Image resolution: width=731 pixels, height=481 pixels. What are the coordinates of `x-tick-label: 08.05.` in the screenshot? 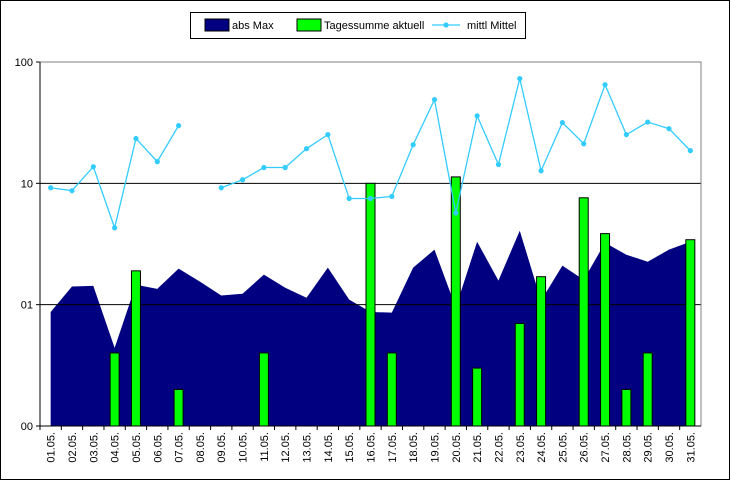 It's located at (201, 447).